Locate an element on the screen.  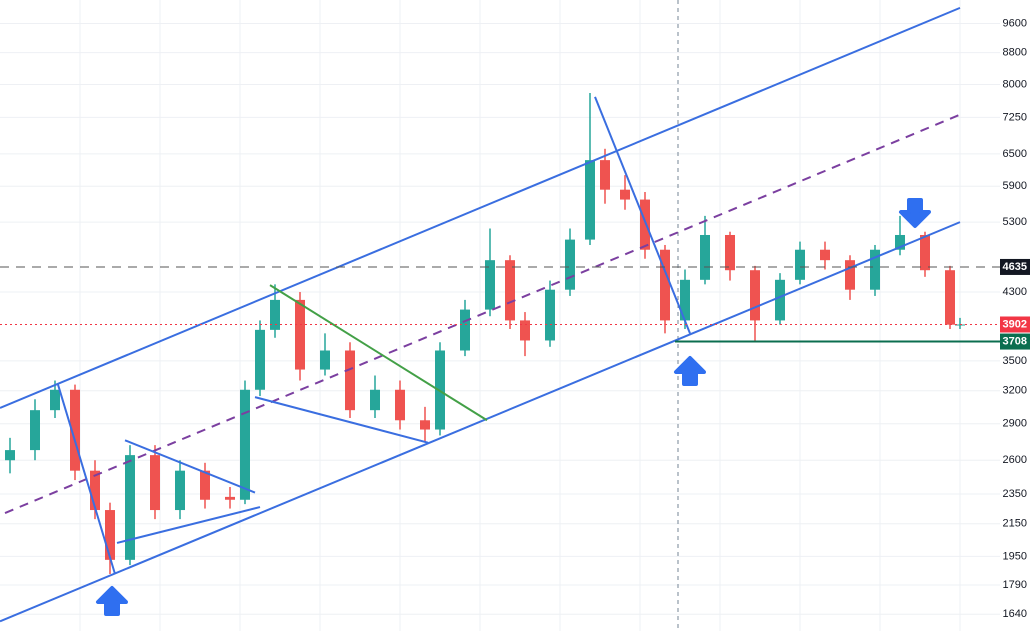
y-tick-label: 8800 is located at coordinates (1015, 53).